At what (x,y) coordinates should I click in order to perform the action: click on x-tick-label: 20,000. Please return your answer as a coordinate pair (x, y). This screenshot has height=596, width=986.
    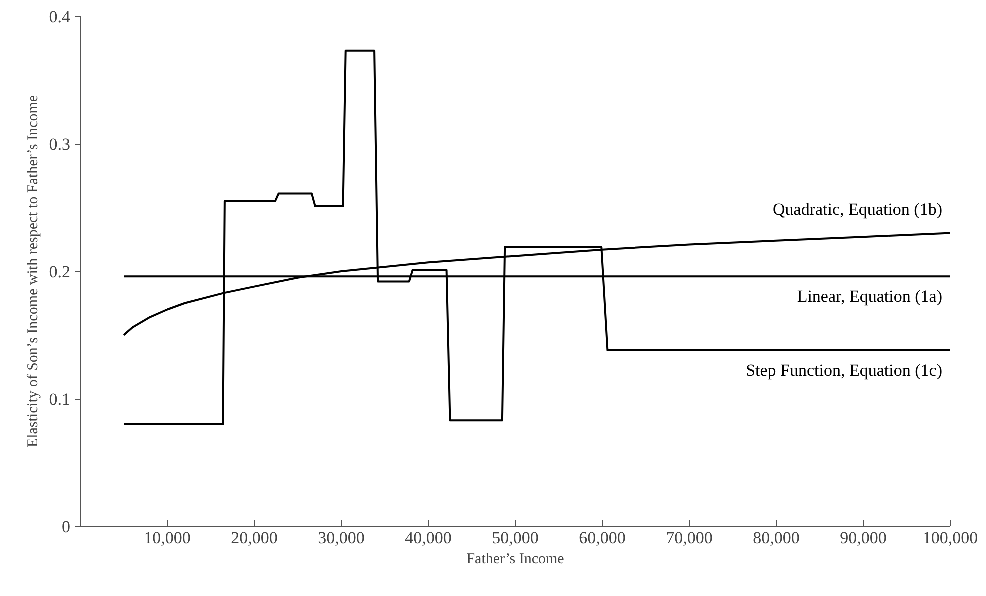
    Looking at the image, I should click on (254, 538).